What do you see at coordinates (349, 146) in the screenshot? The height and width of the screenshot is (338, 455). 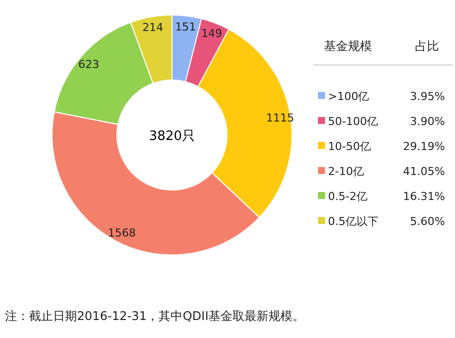 I see `legend-label: 10-50亿` at bounding box center [349, 146].